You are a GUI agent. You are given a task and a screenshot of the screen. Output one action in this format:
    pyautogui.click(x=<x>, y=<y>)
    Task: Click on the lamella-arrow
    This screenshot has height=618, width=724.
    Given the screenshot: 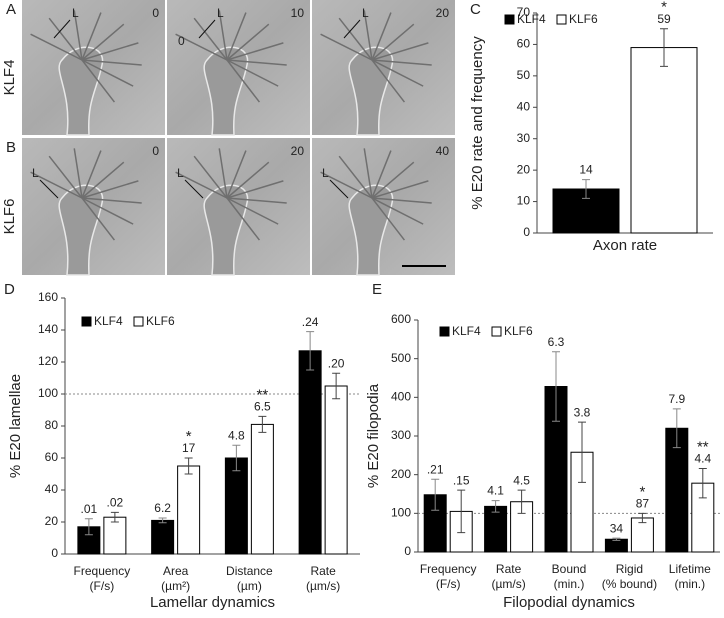 What is the action you would take?
    pyautogui.click(x=49, y=189)
    